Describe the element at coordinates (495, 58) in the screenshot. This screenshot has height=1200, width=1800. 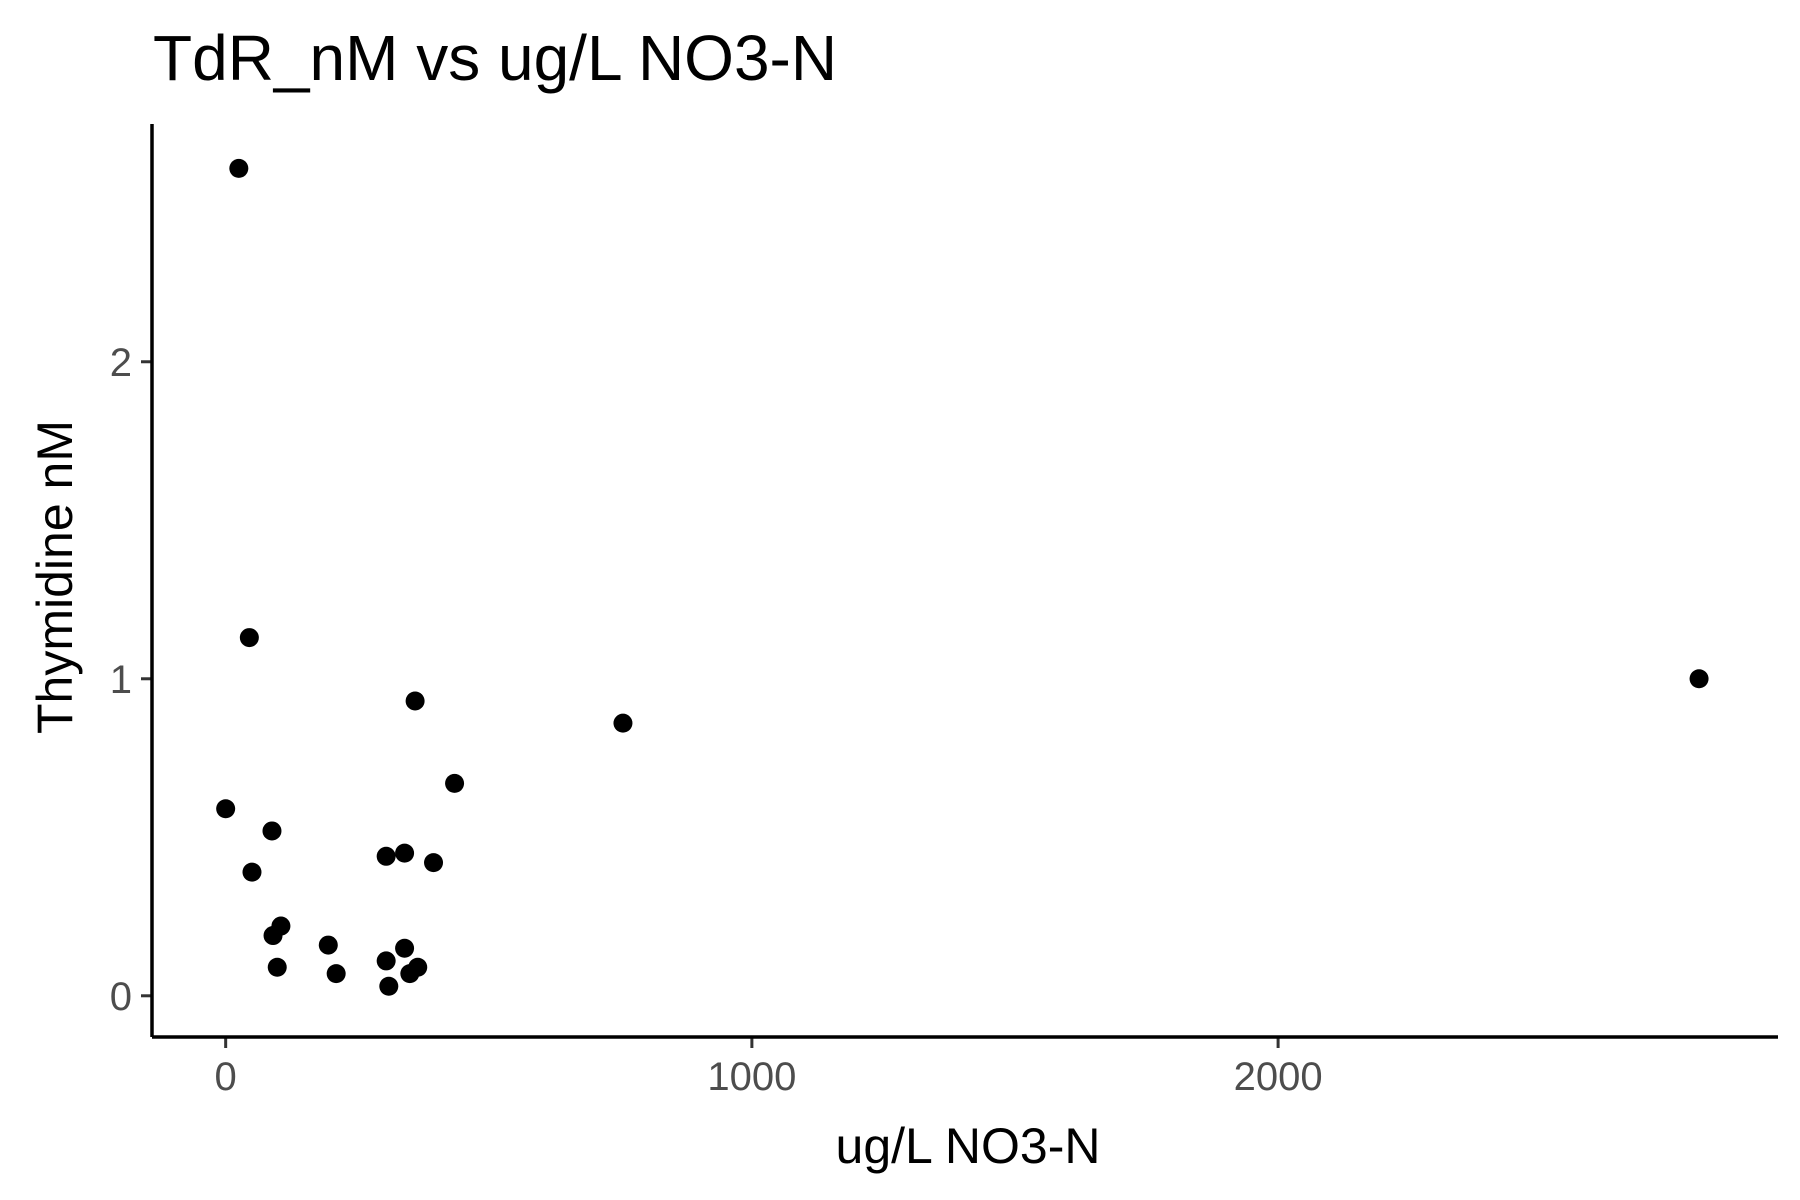
I see `chart-title: TdR_nM vs ug/L NO3-N` at that location.